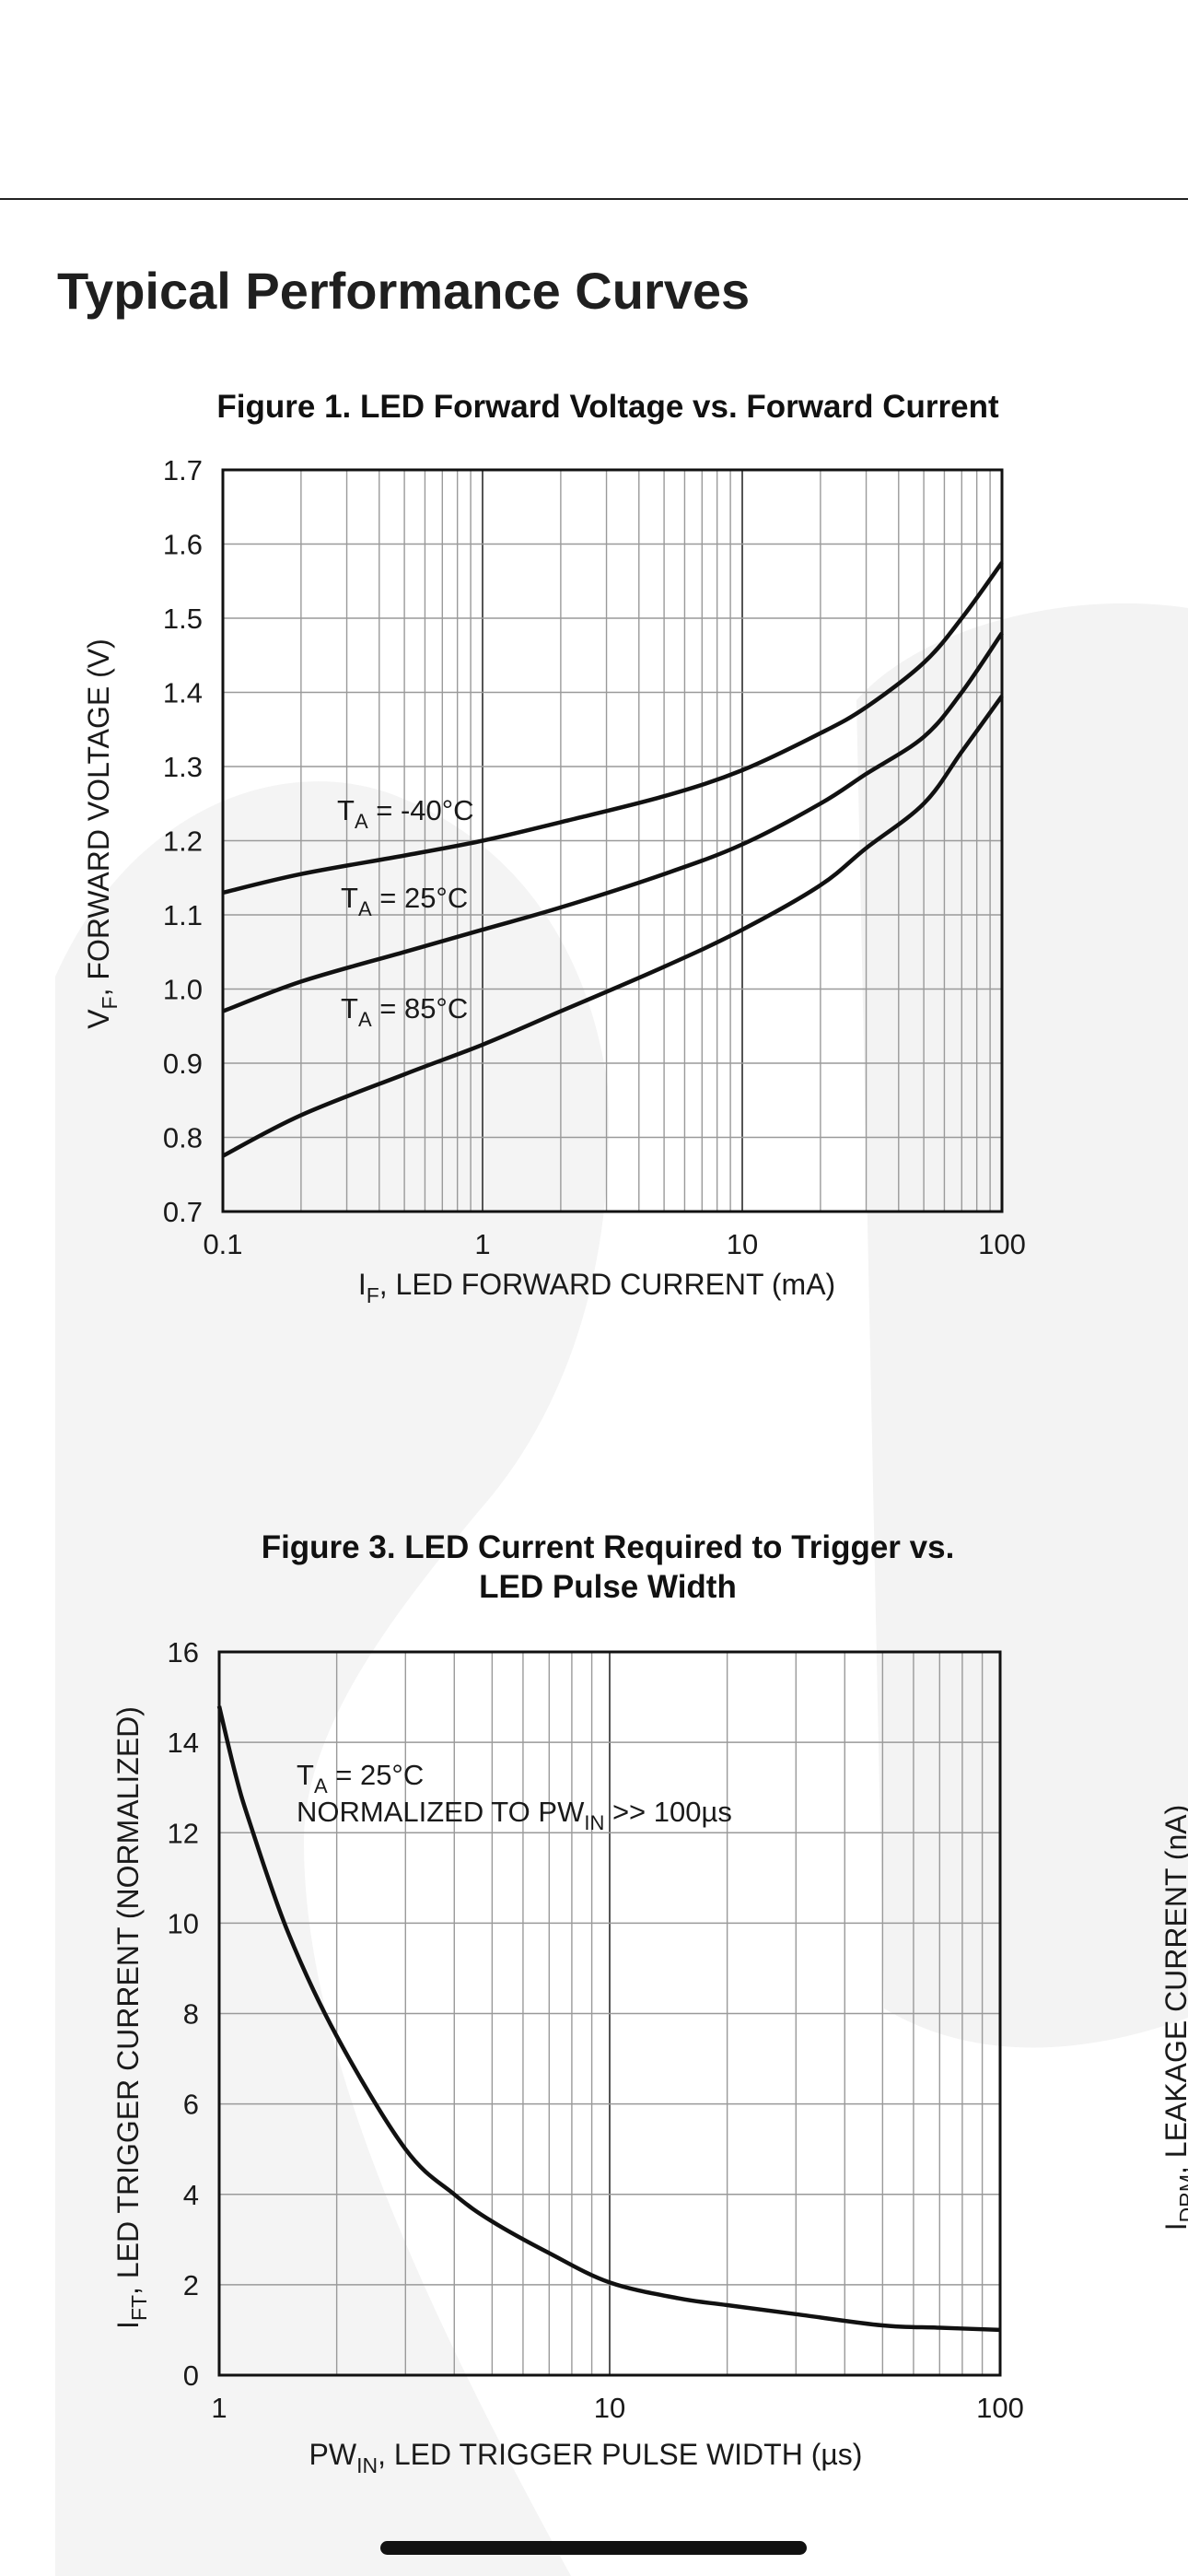 This screenshot has width=1188, height=2576. What do you see at coordinates (191, 2015) in the screenshot?
I see `y-tick-label: 8` at bounding box center [191, 2015].